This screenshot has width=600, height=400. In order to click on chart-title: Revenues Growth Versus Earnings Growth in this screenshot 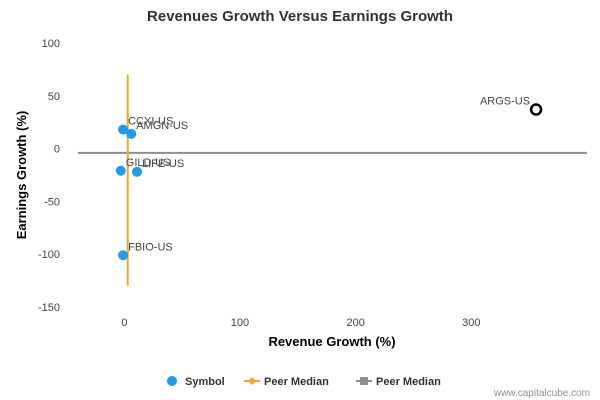, I will do `click(300, 16)`.